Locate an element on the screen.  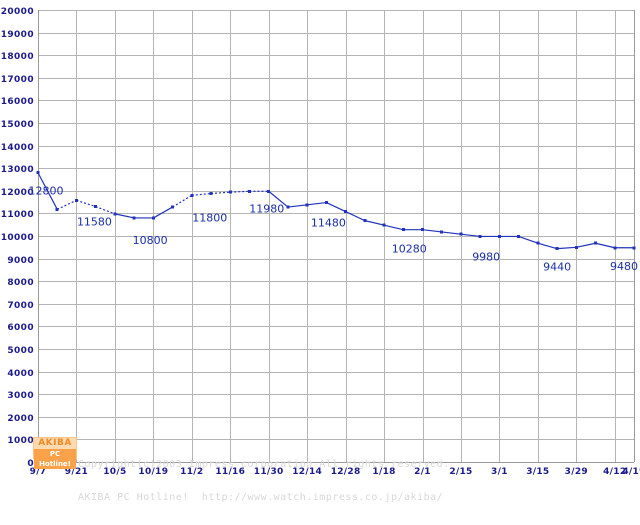
x-axis-tick-label: 12/28 is located at coordinates (346, 472).